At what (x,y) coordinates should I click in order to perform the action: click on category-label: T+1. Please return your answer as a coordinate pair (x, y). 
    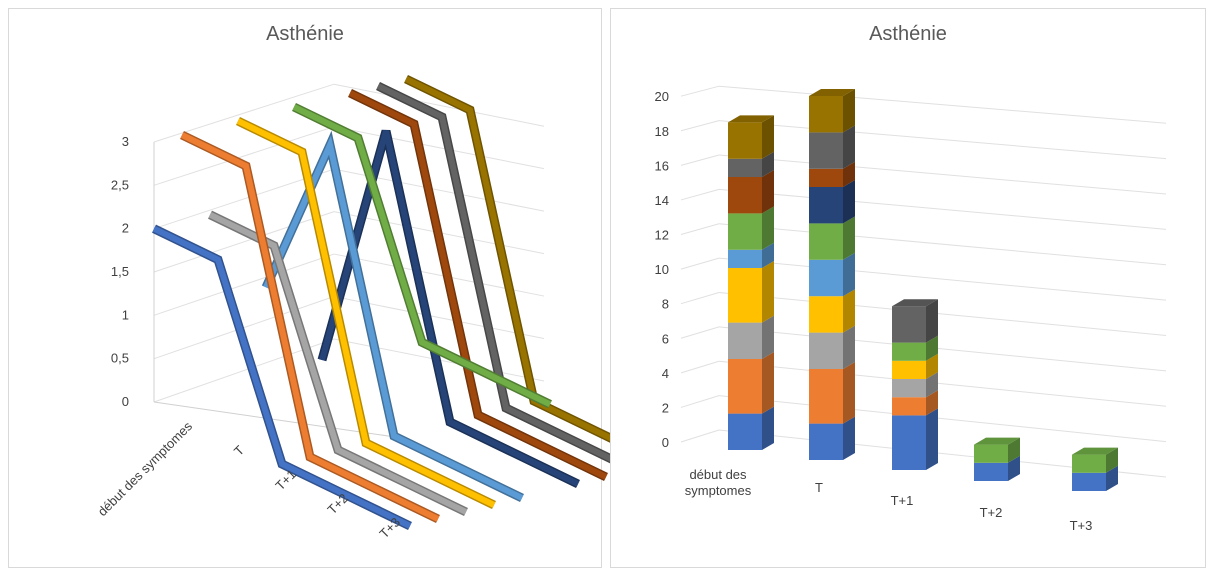
    Looking at the image, I should click on (902, 500).